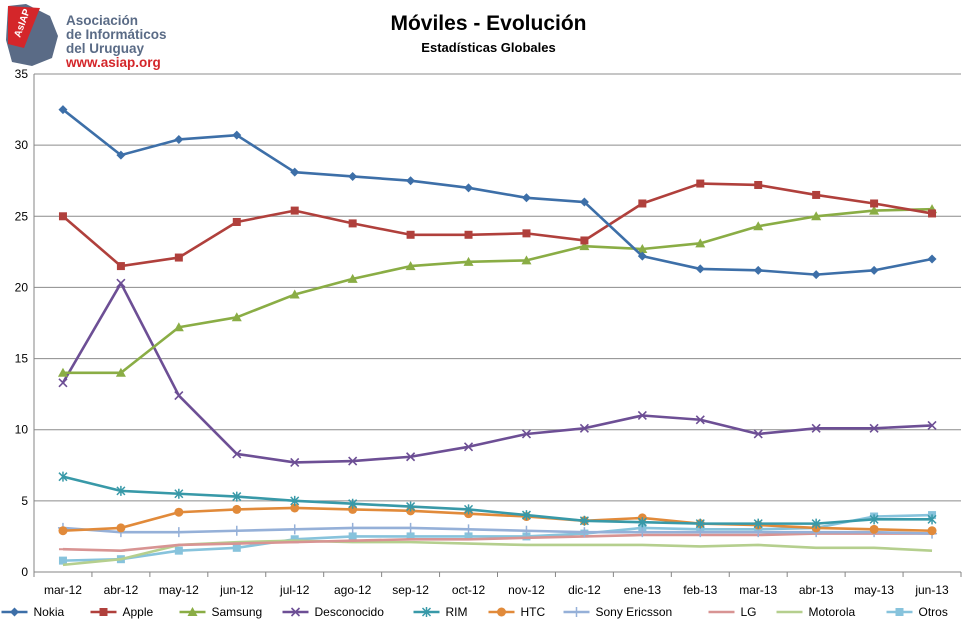 The height and width of the screenshot is (638, 977). Describe the element at coordinates (24, 572) in the screenshot. I see `y-tick-label-0: 0` at that location.